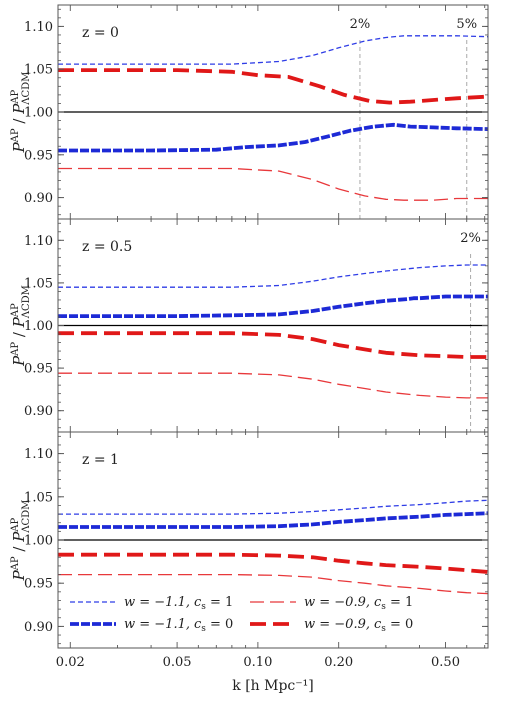 This screenshot has height=708, width=506. I want to click on x-tick-label: 0.05, so click(177, 662).